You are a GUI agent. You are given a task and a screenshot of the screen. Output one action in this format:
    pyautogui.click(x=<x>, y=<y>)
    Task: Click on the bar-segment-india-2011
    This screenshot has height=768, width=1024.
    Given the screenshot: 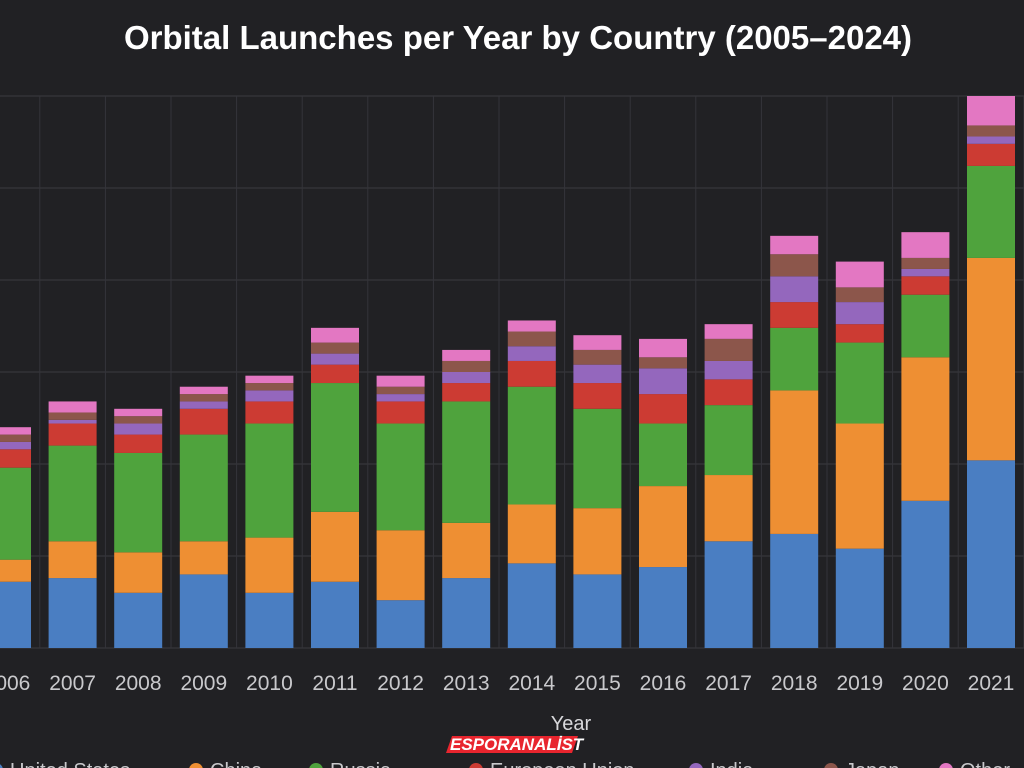 What is the action you would take?
    pyautogui.click(x=335, y=359)
    